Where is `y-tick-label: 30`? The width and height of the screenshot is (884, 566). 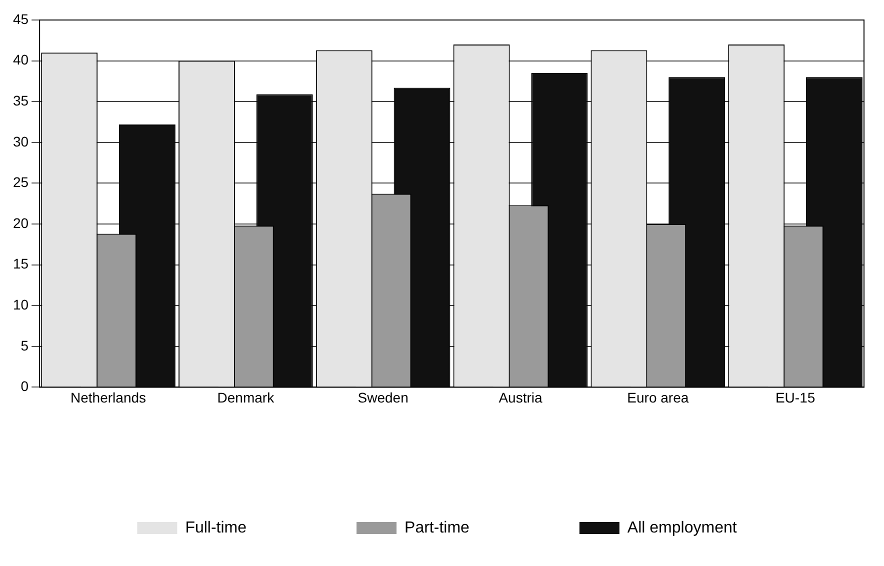
y-tick-label: 30 is located at coordinates (20, 141).